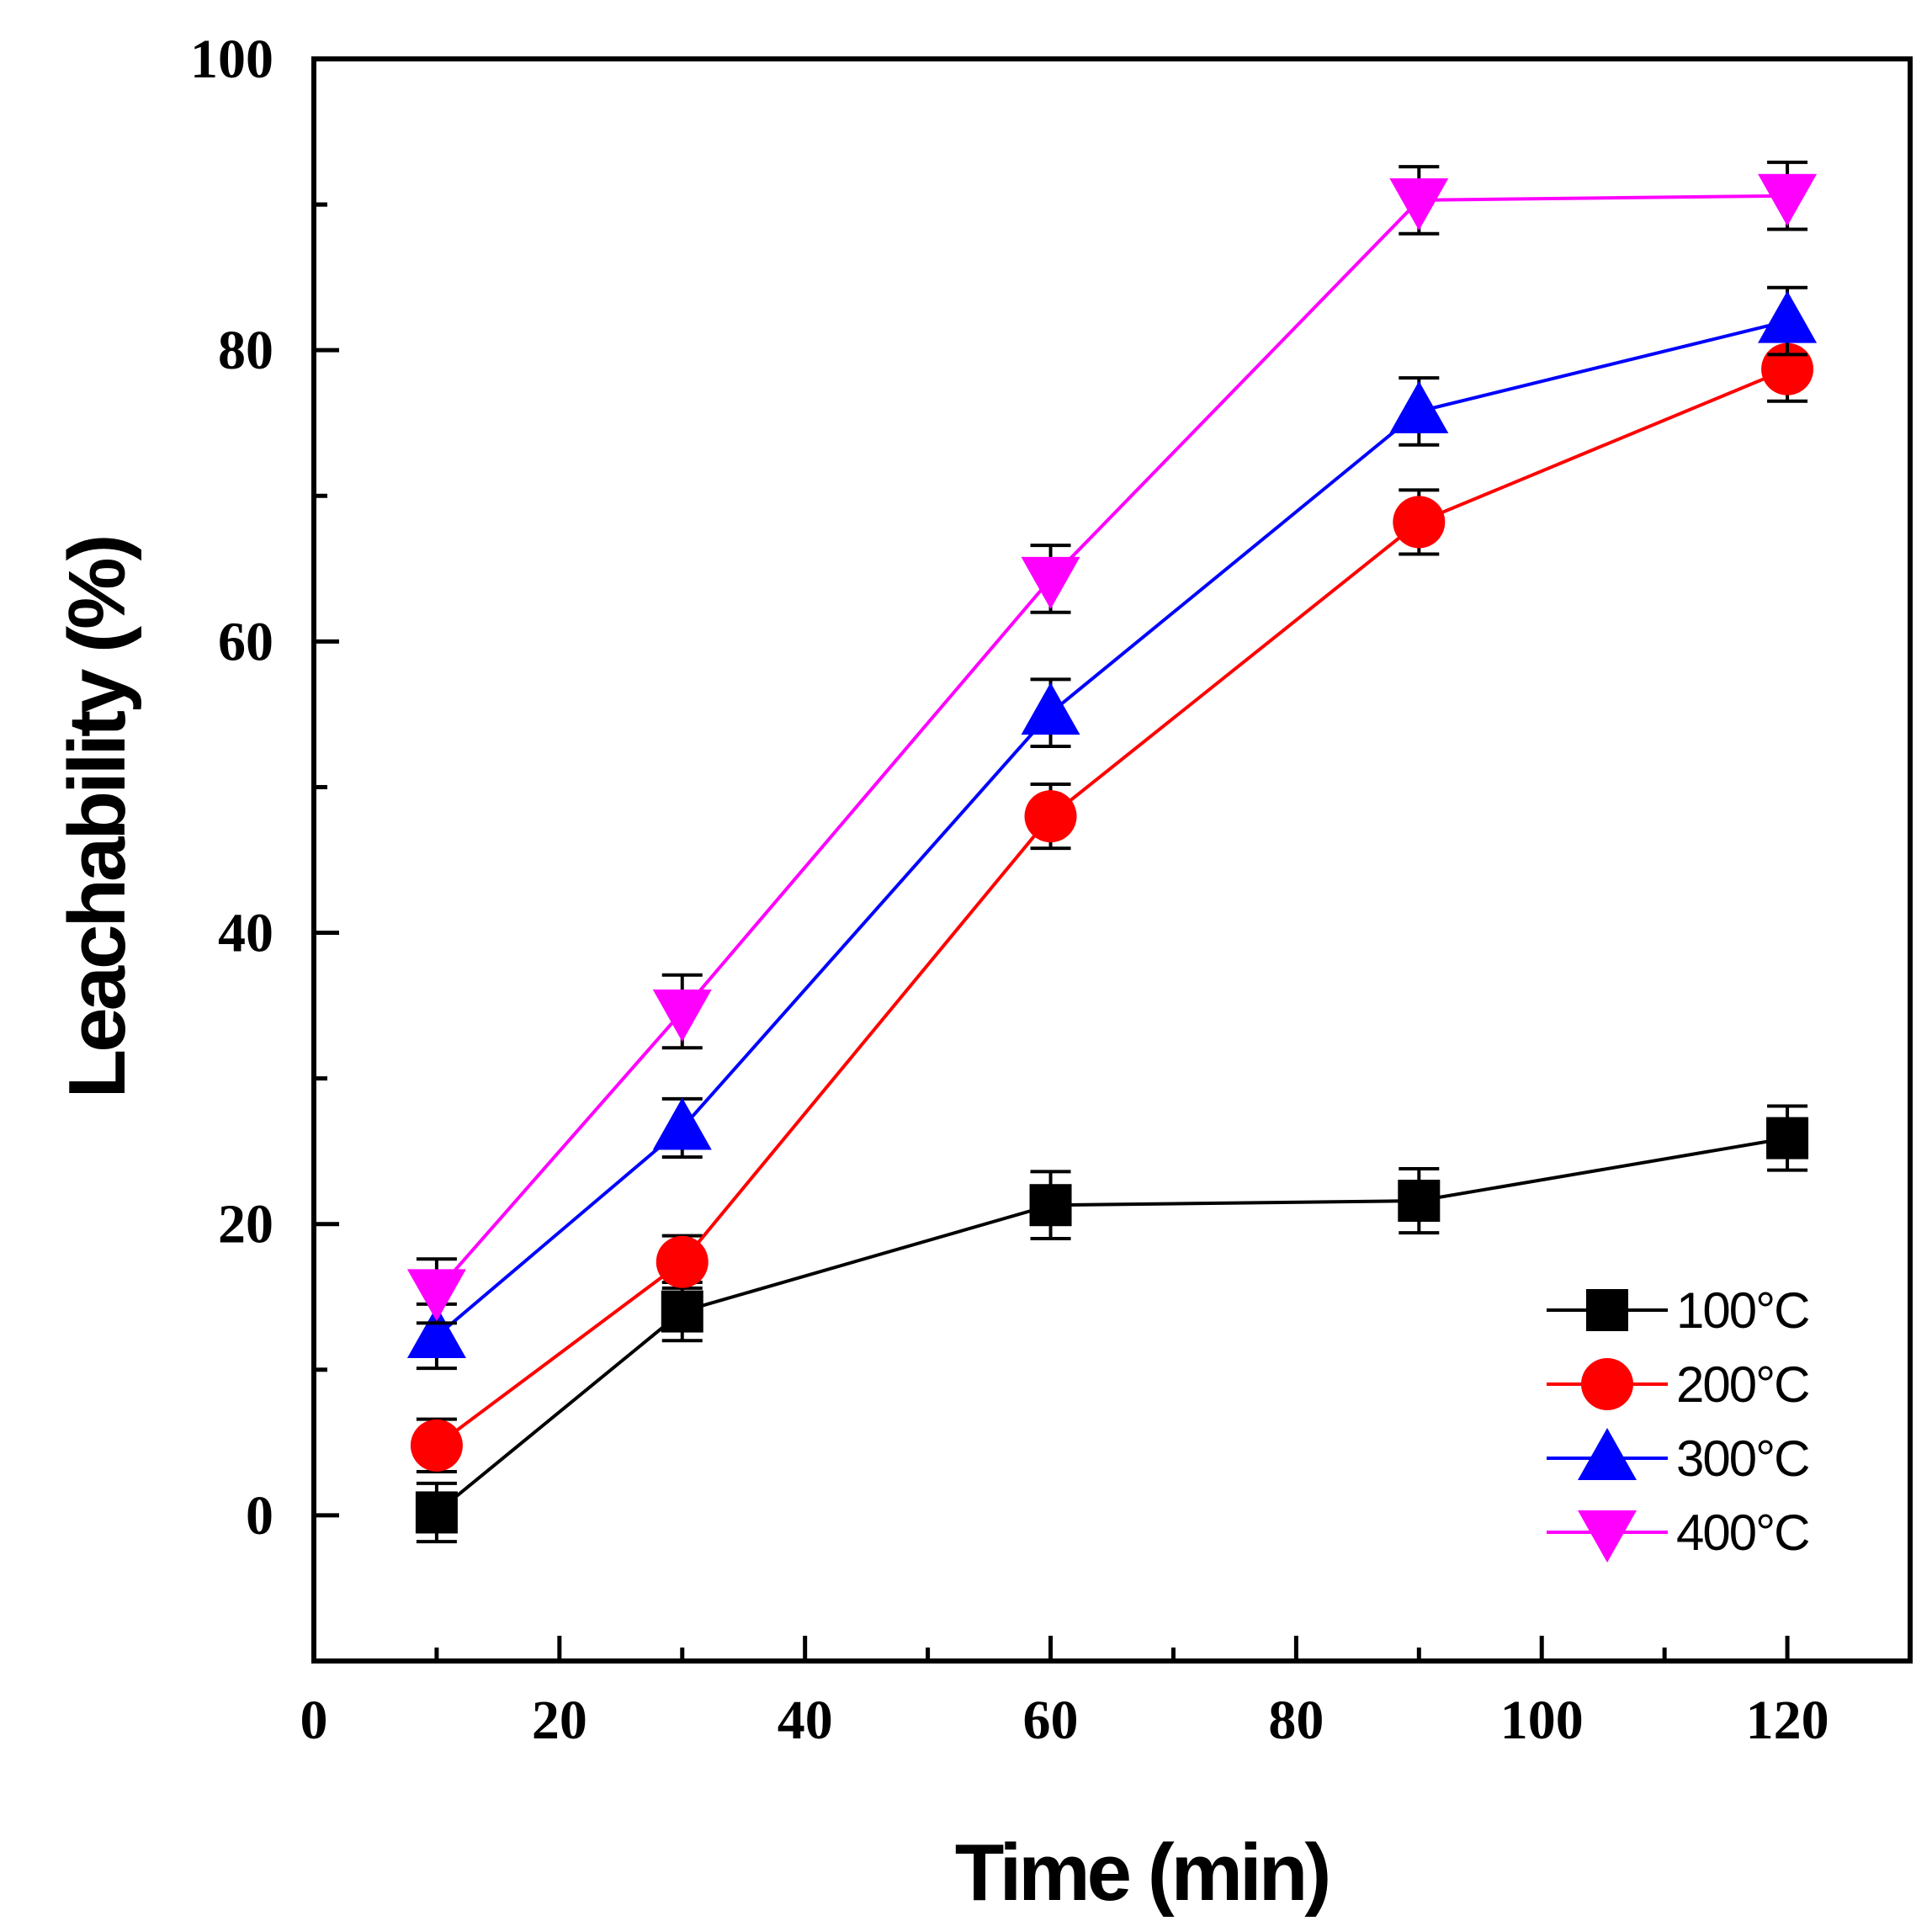 The image size is (1932, 1921). Describe the element at coordinates (245, 641) in the screenshot. I see `y-tick-label: 60` at that location.